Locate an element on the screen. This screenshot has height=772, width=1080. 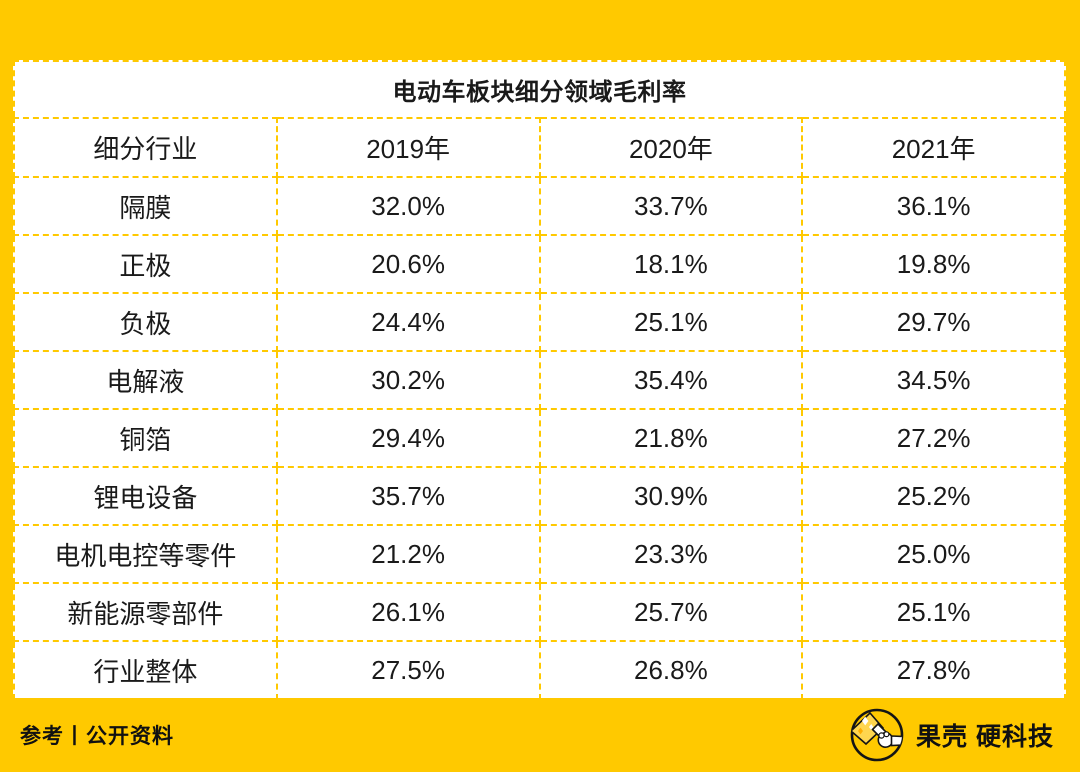
column-header-2019: 2019年 is located at coordinates (408, 147).